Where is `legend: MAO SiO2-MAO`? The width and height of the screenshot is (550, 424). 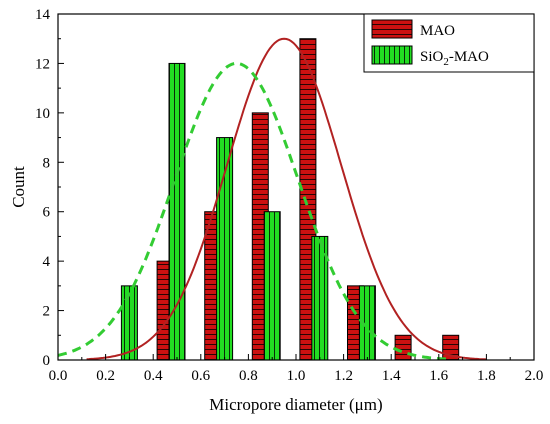
legend: MAO SiO2-MAO is located at coordinates (449, 43).